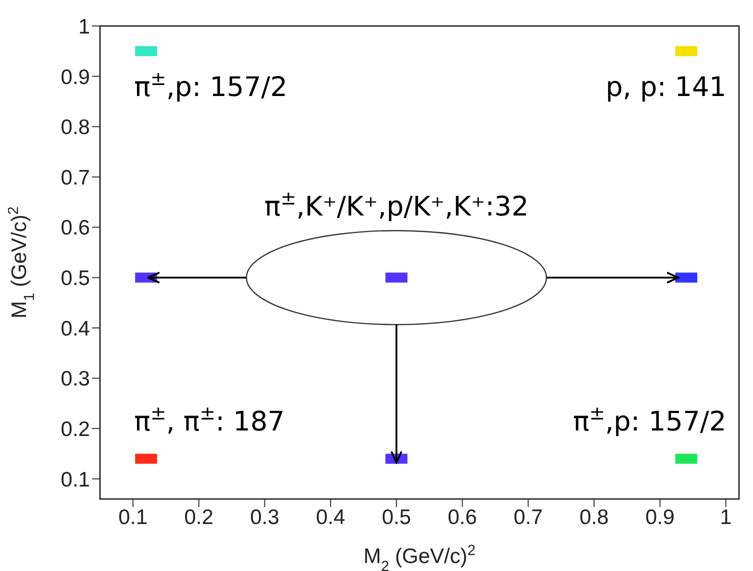  What do you see at coordinates (75, 480) in the screenshot?
I see `y-tick-label: 0.1` at bounding box center [75, 480].